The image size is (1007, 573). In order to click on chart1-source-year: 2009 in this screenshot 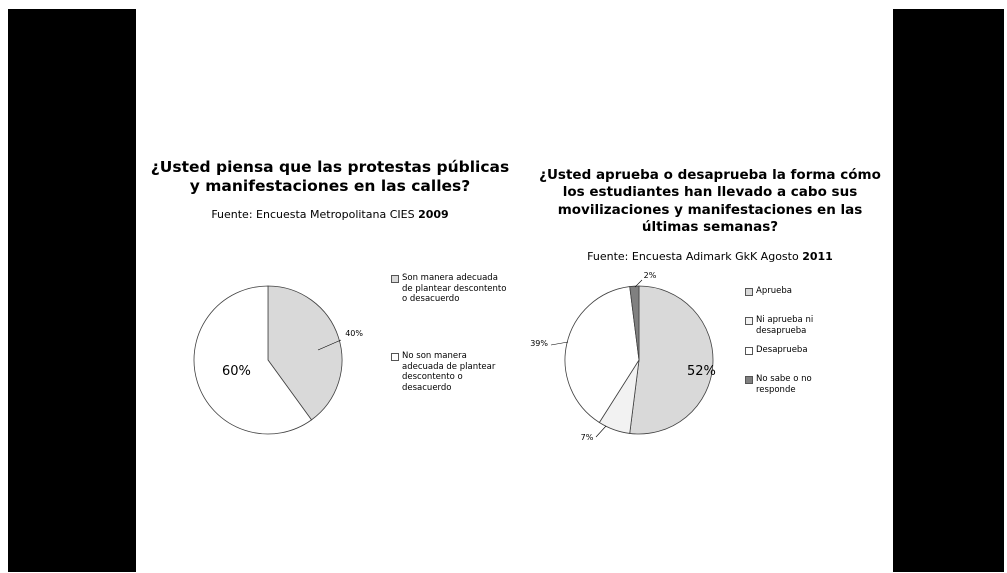, I will do `click(433, 214)`.